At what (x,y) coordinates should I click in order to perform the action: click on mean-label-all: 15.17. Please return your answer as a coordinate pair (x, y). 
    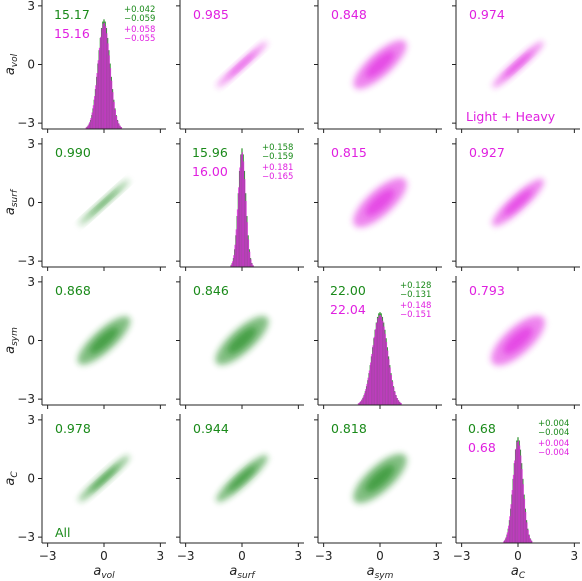
    Looking at the image, I should click on (72, 14).